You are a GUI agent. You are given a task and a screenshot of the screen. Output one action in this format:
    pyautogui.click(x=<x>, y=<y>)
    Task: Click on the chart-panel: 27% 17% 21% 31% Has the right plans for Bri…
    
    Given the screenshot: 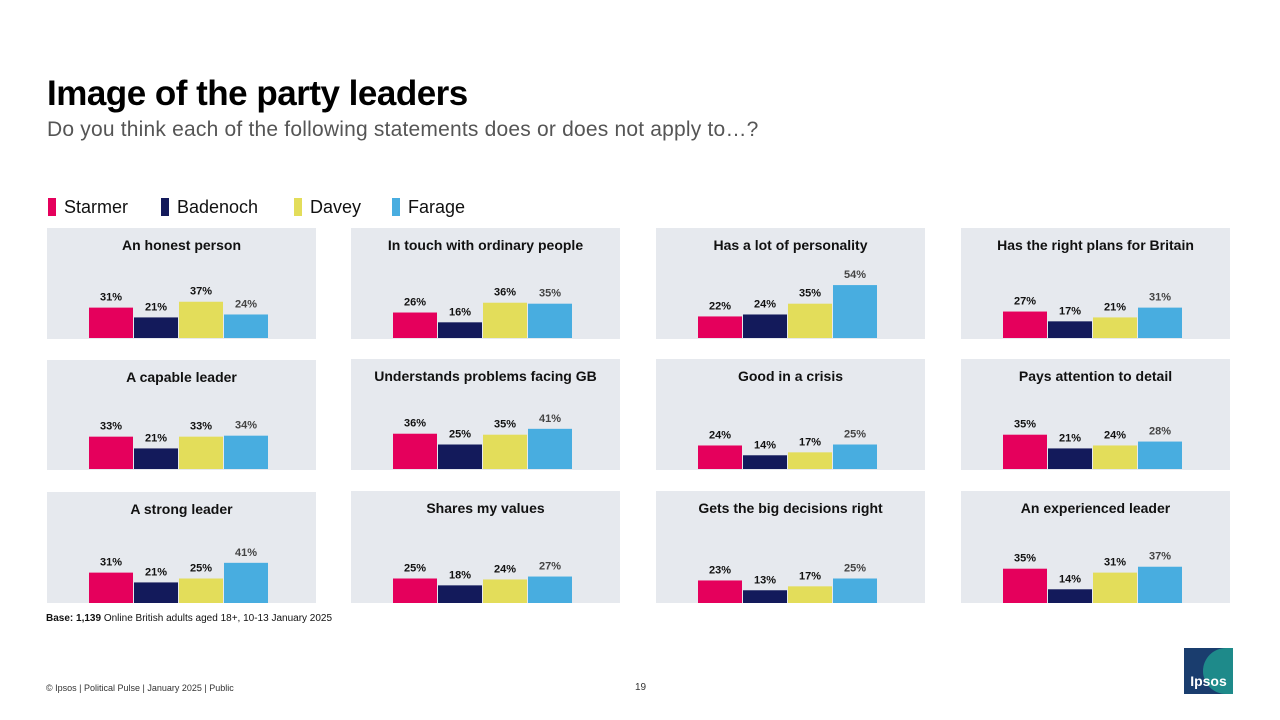 What is the action you would take?
    pyautogui.click(x=1095, y=283)
    